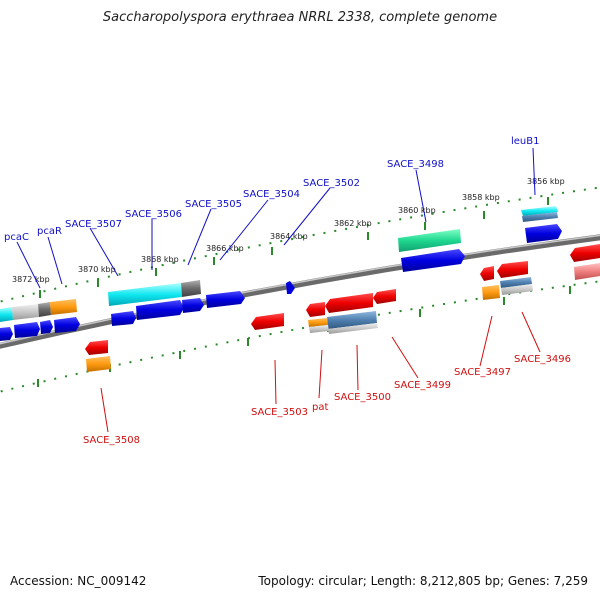  What do you see at coordinates (506, 280) in the screenshot?
I see `feature-sace-3497-block` at bounding box center [506, 280].